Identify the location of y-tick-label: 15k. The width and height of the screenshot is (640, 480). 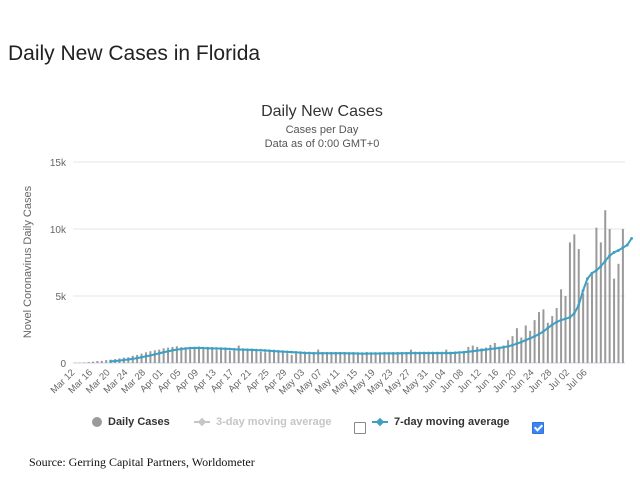
(58, 163).